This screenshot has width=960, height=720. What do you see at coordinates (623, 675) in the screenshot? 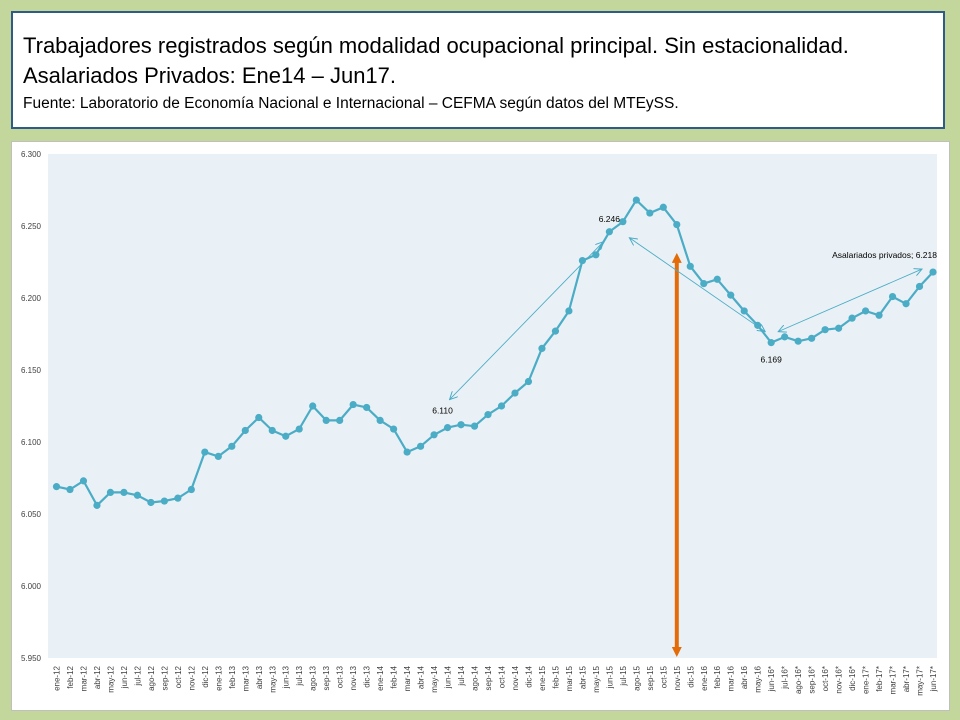
I see `x-tick-label: jul-15` at bounding box center [623, 675].